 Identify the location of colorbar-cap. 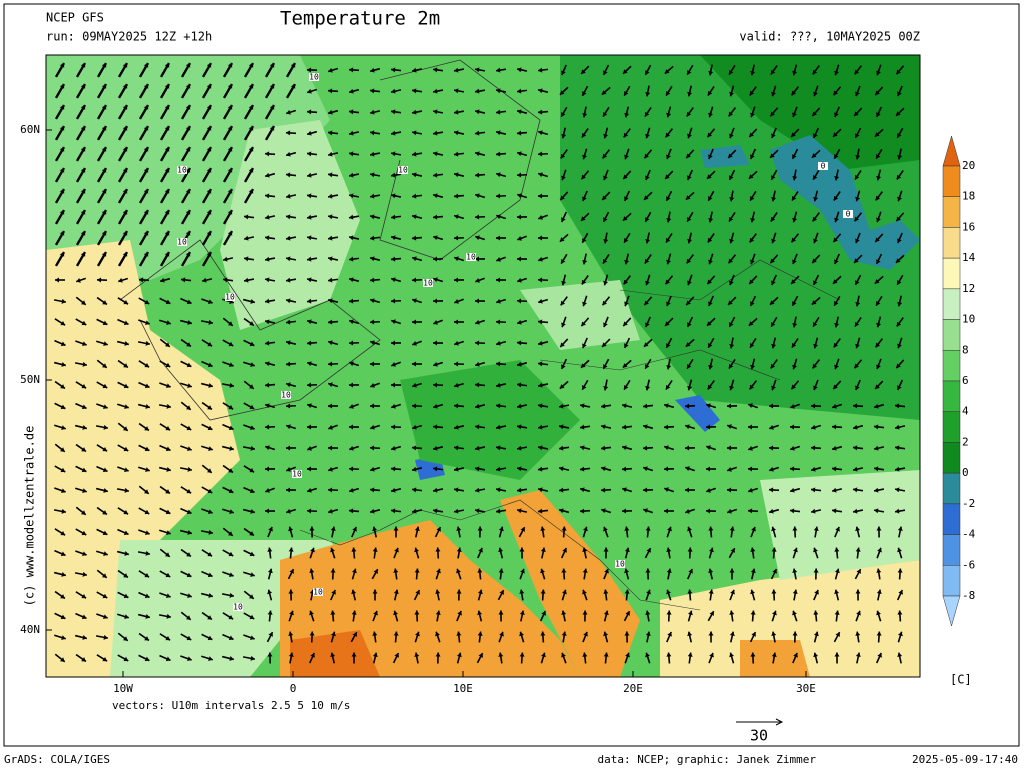
(951, 611).